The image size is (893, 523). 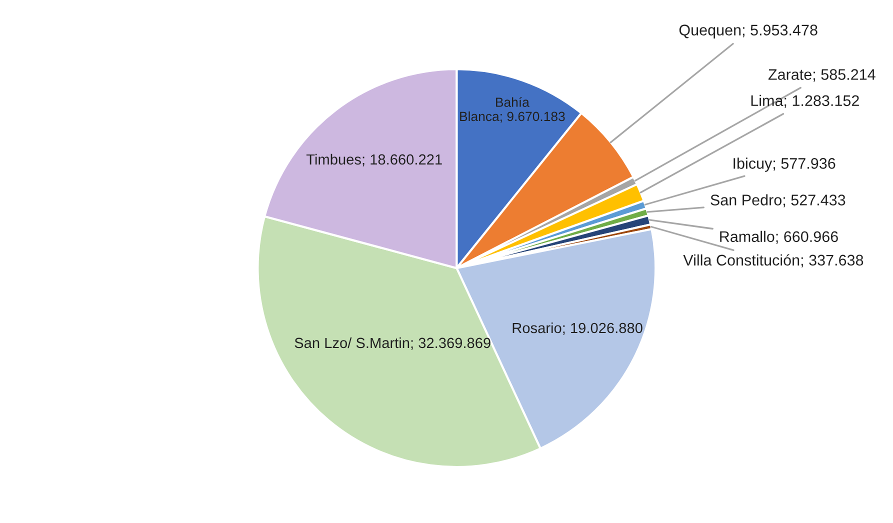 I want to click on slice-label: Quequen; 5.953.478, so click(x=748, y=31).